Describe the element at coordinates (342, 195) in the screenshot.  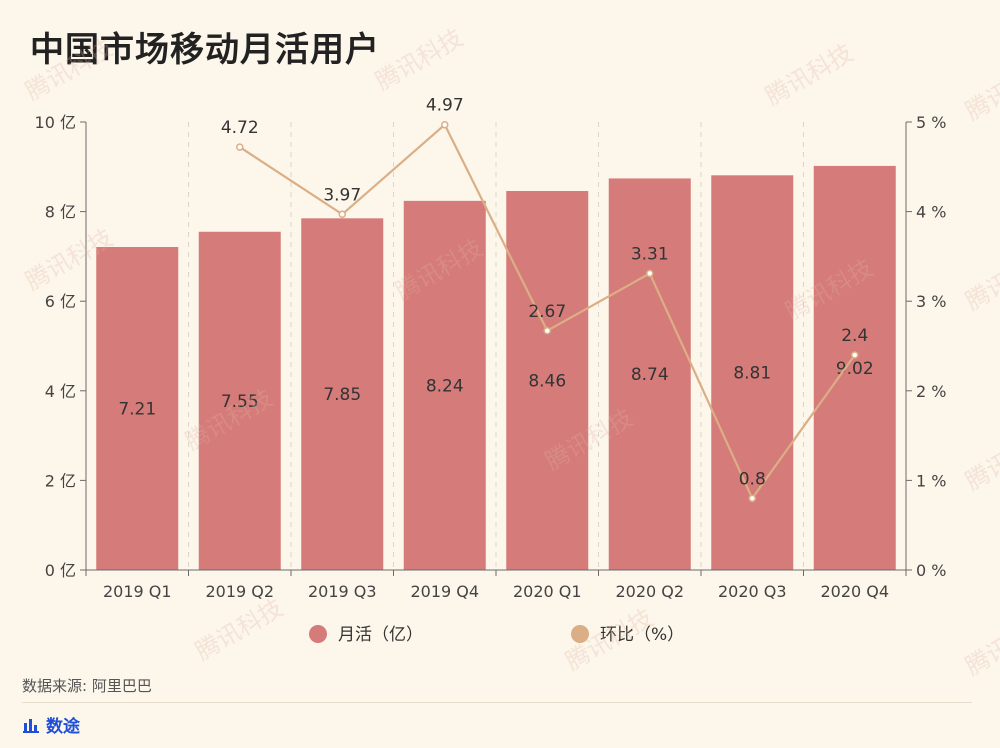
I see `line-value-label: 3.97` at that location.